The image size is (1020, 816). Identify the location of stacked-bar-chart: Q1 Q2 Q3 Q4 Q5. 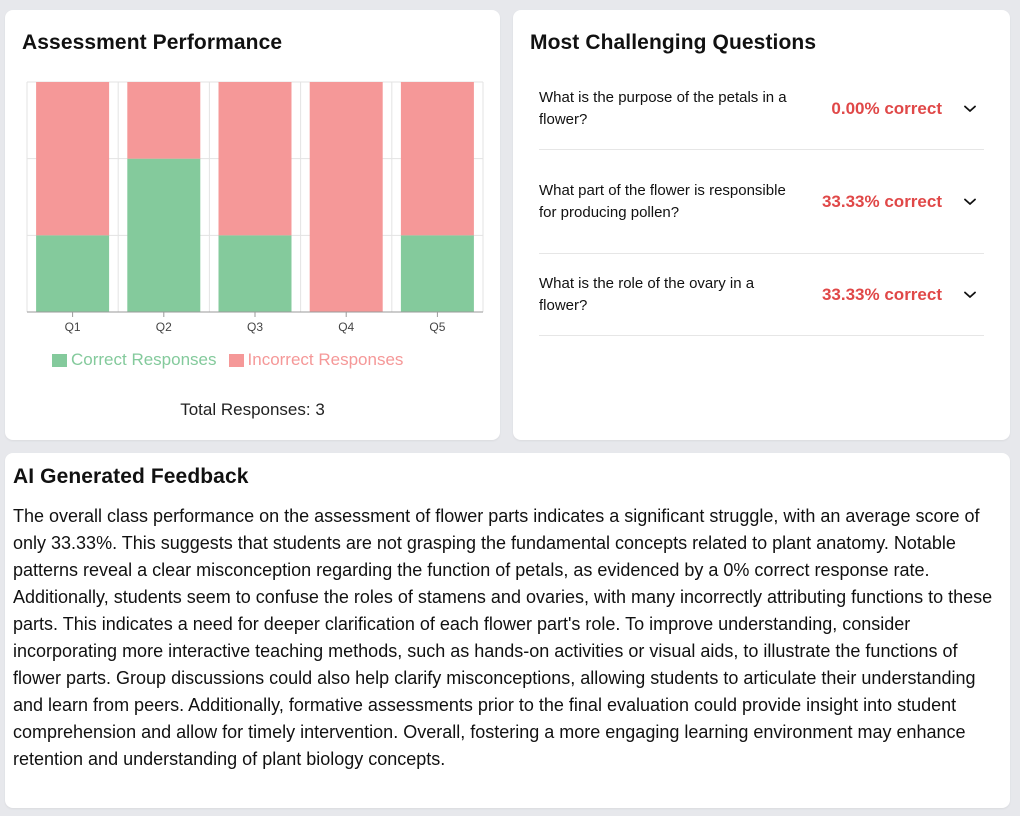
(255, 207).